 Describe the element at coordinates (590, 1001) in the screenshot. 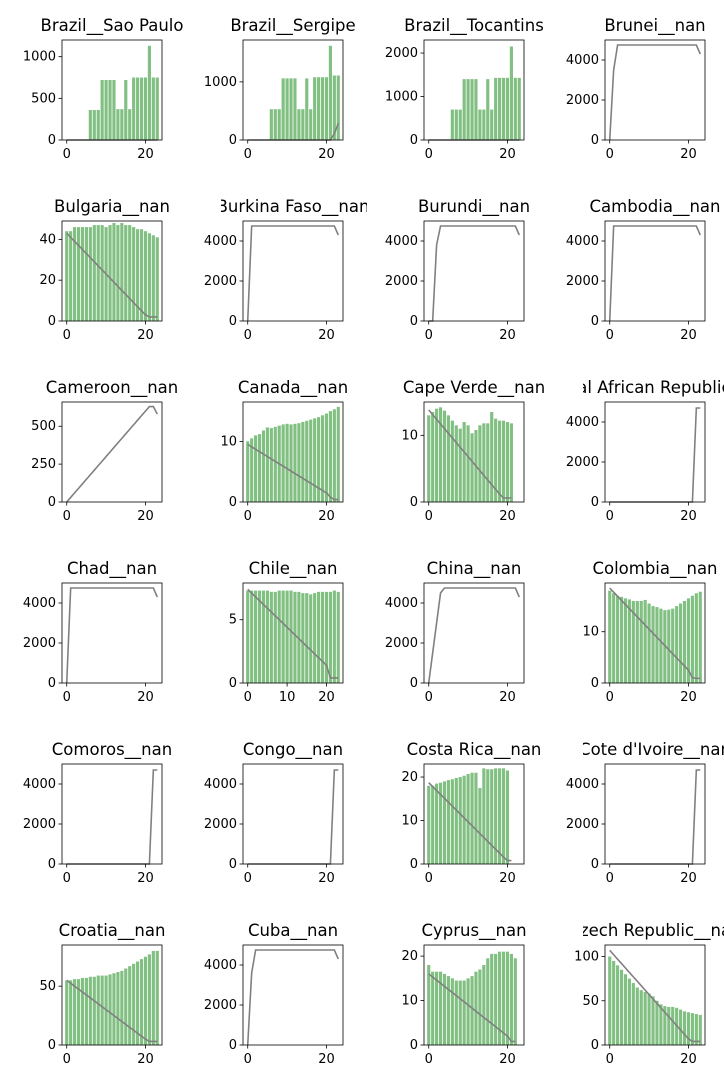

I see `y-tick-label: 50` at that location.